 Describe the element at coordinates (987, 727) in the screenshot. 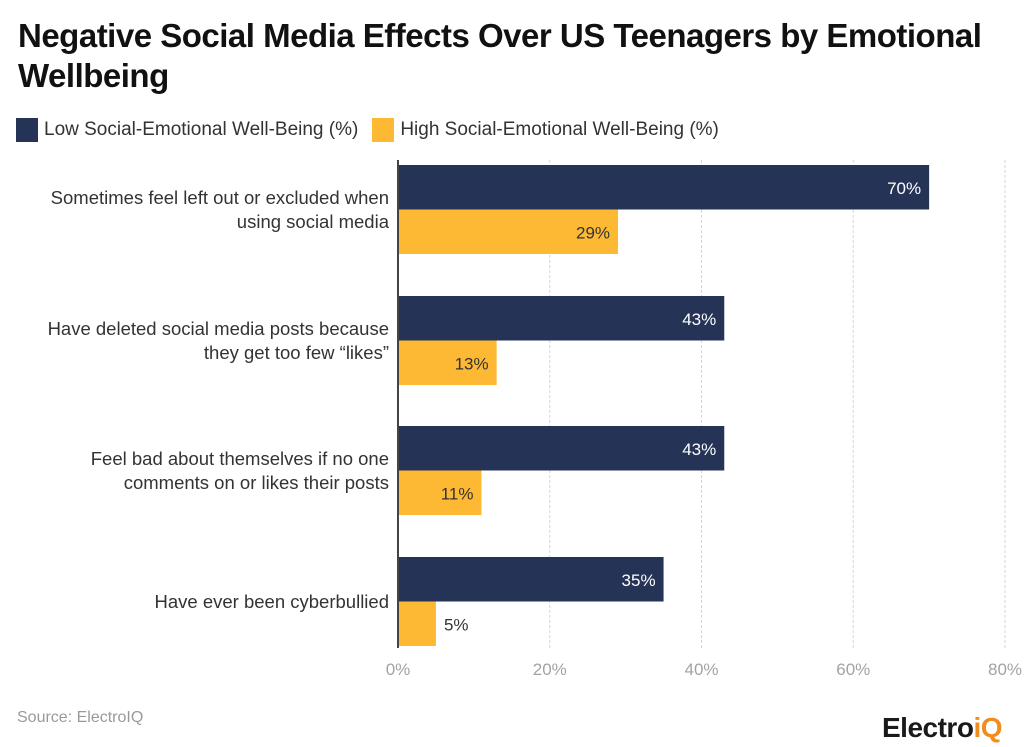

I see `logo-accent-text: iQ` at that location.